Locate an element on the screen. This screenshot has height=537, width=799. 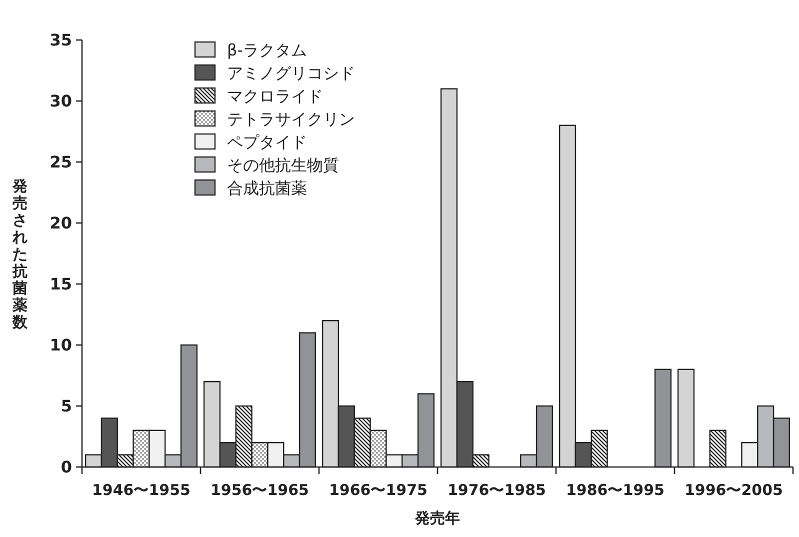
y-tick-label: 5 is located at coordinates (66, 406).